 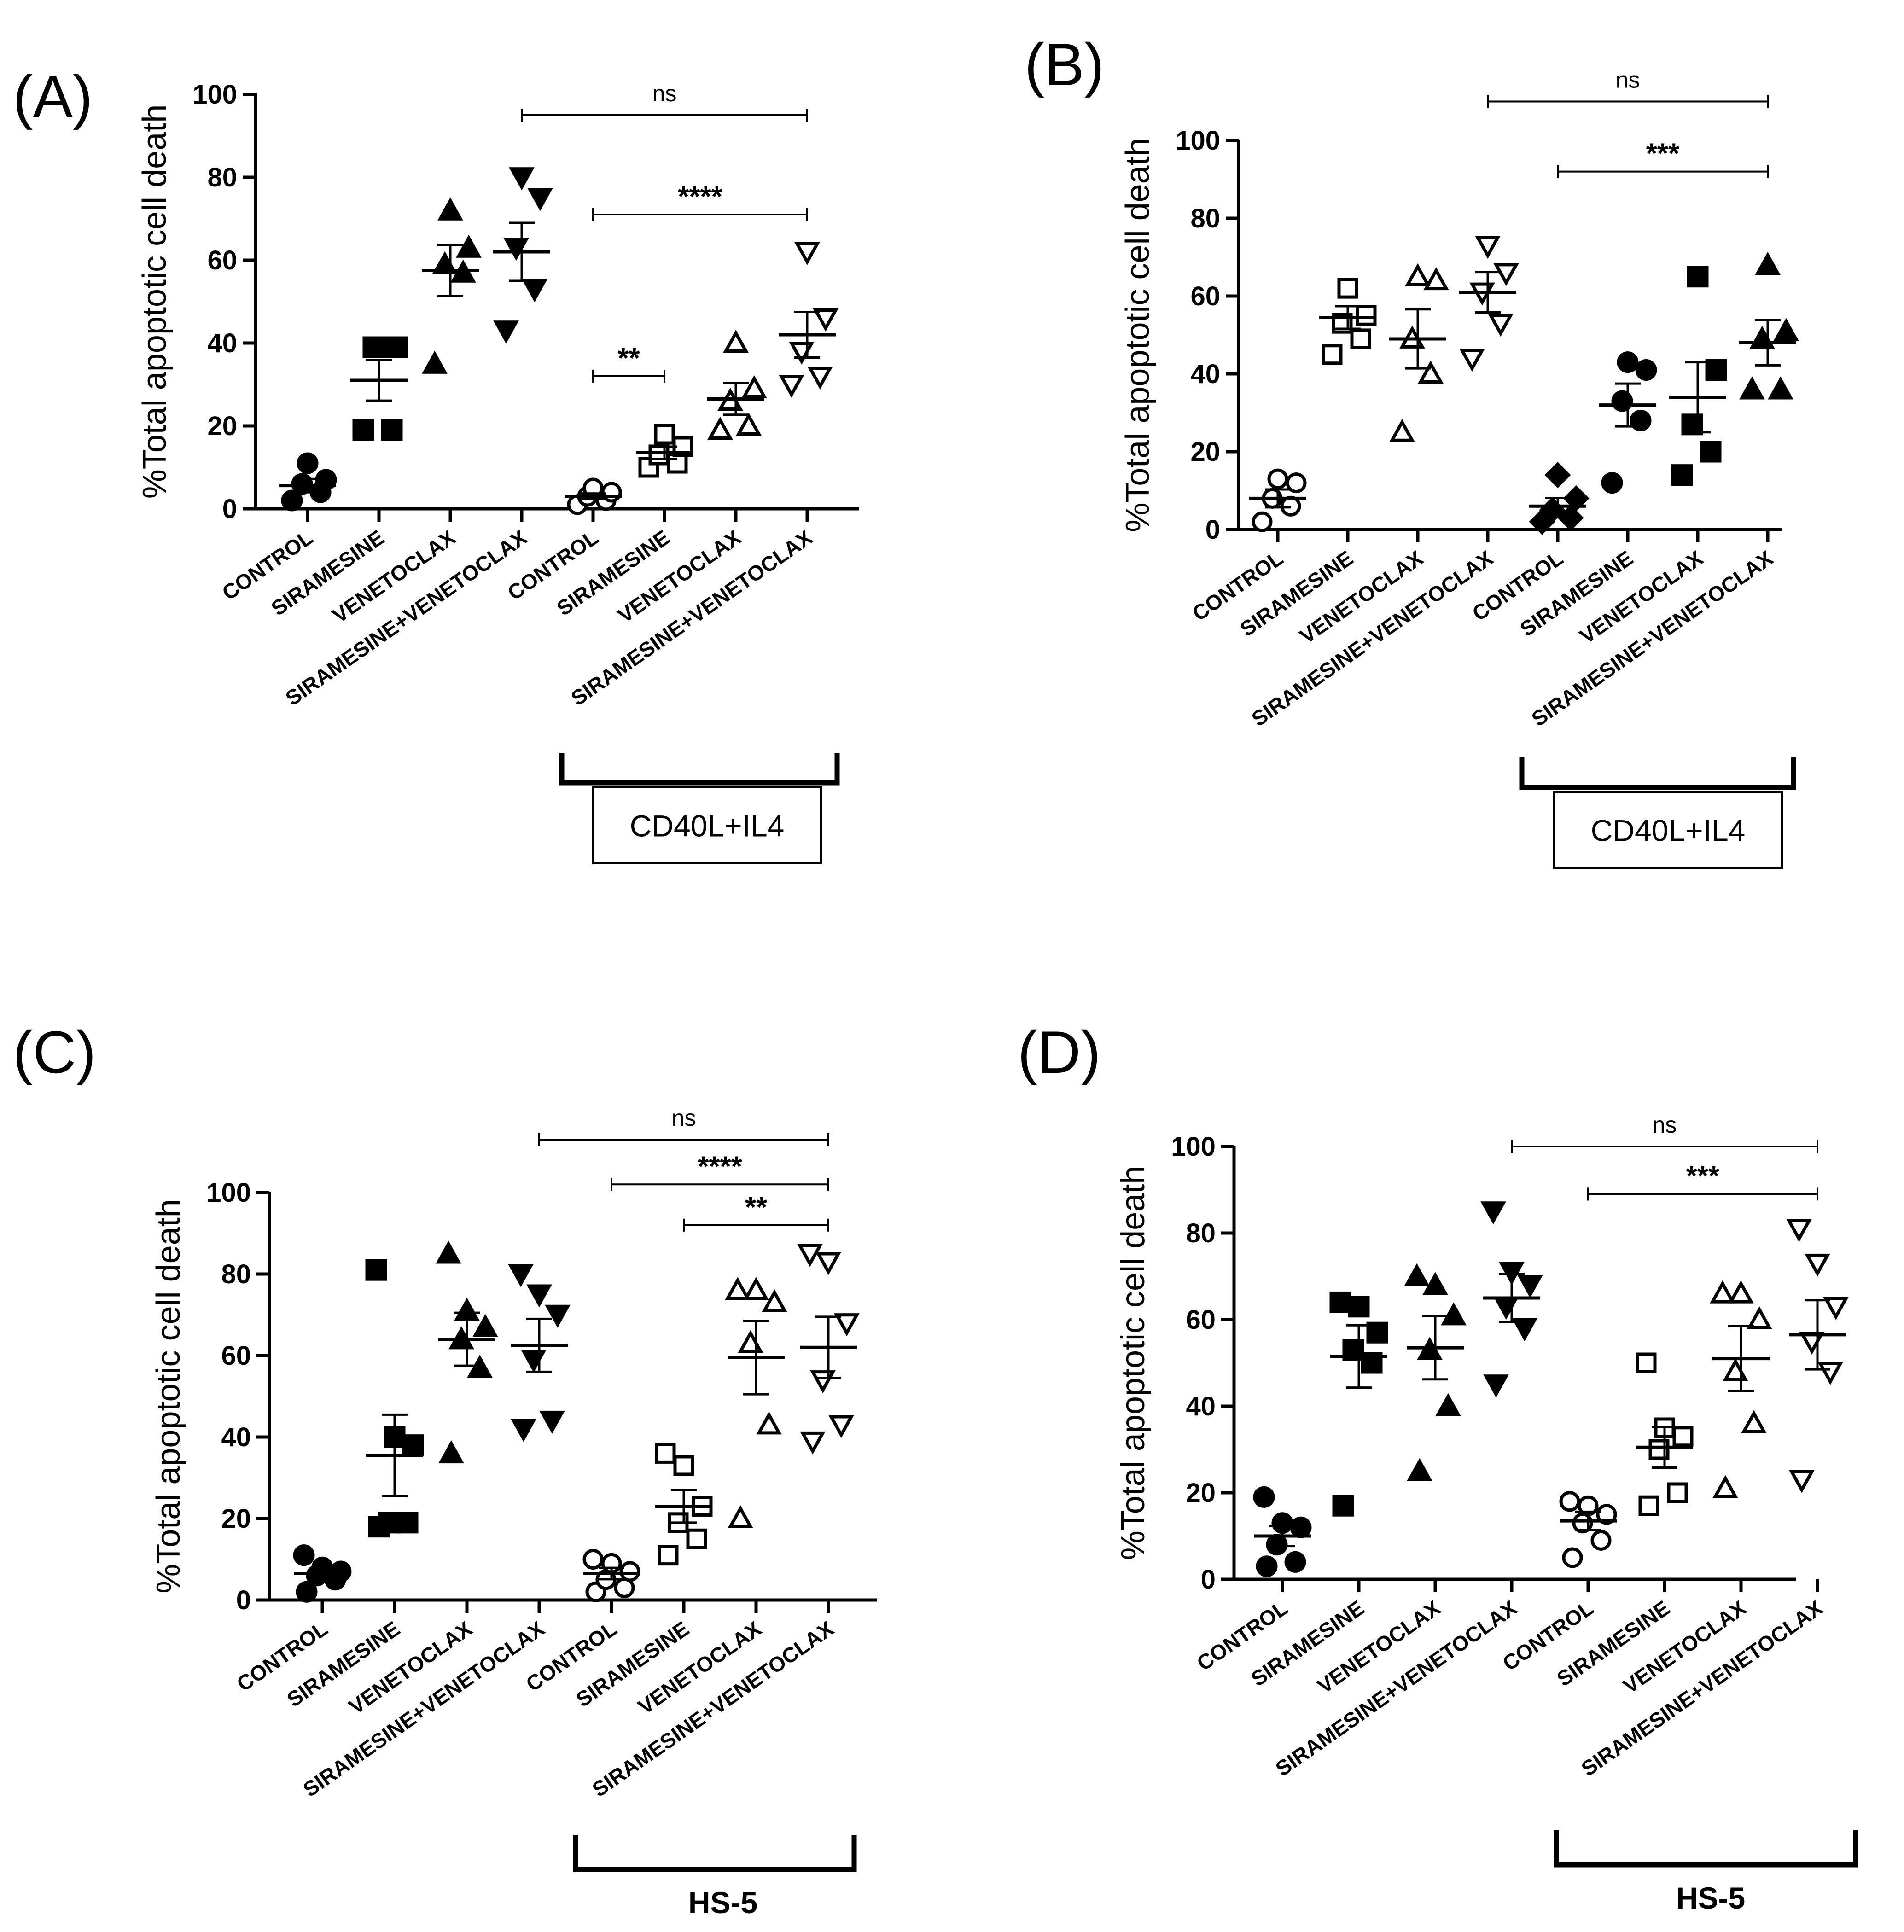 What do you see at coordinates (53, 96) in the screenshot?
I see `panel-label: (A)` at bounding box center [53, 96].